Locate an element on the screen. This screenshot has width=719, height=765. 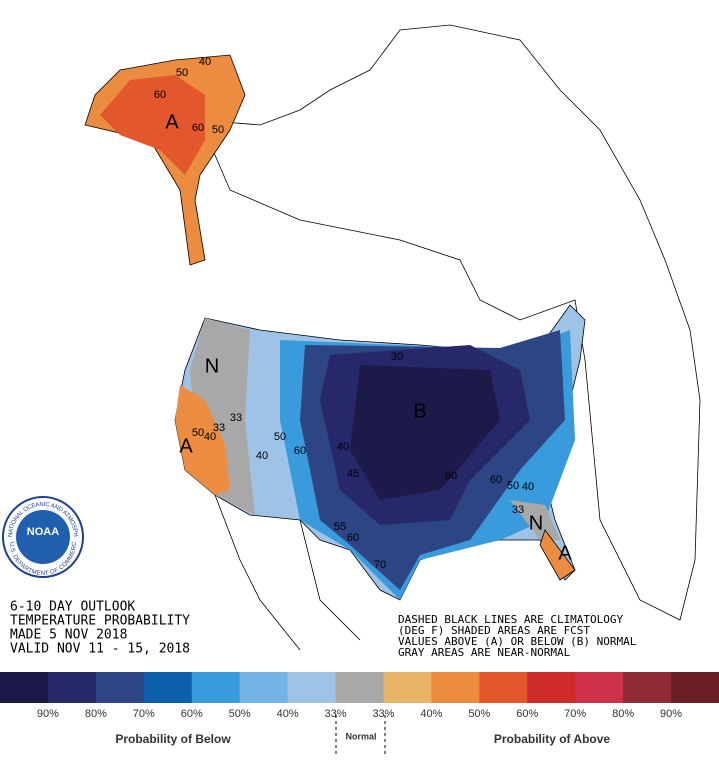
contour-label: 30 is located at coordinates (397, 357).